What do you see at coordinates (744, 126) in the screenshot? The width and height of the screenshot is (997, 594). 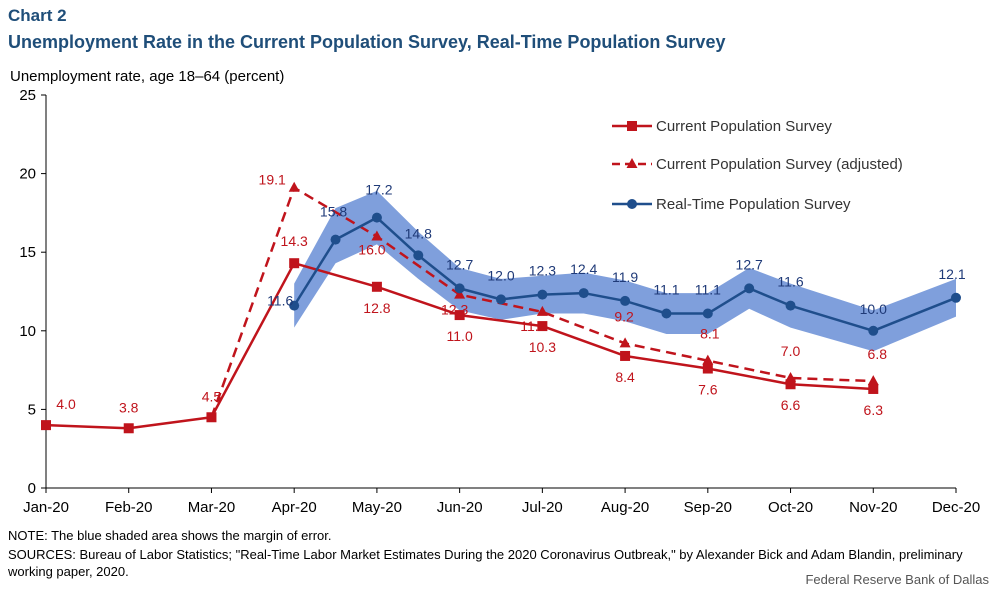 I see `legend-entry-label: Current Population Survey` at bounding box center [744, 126].